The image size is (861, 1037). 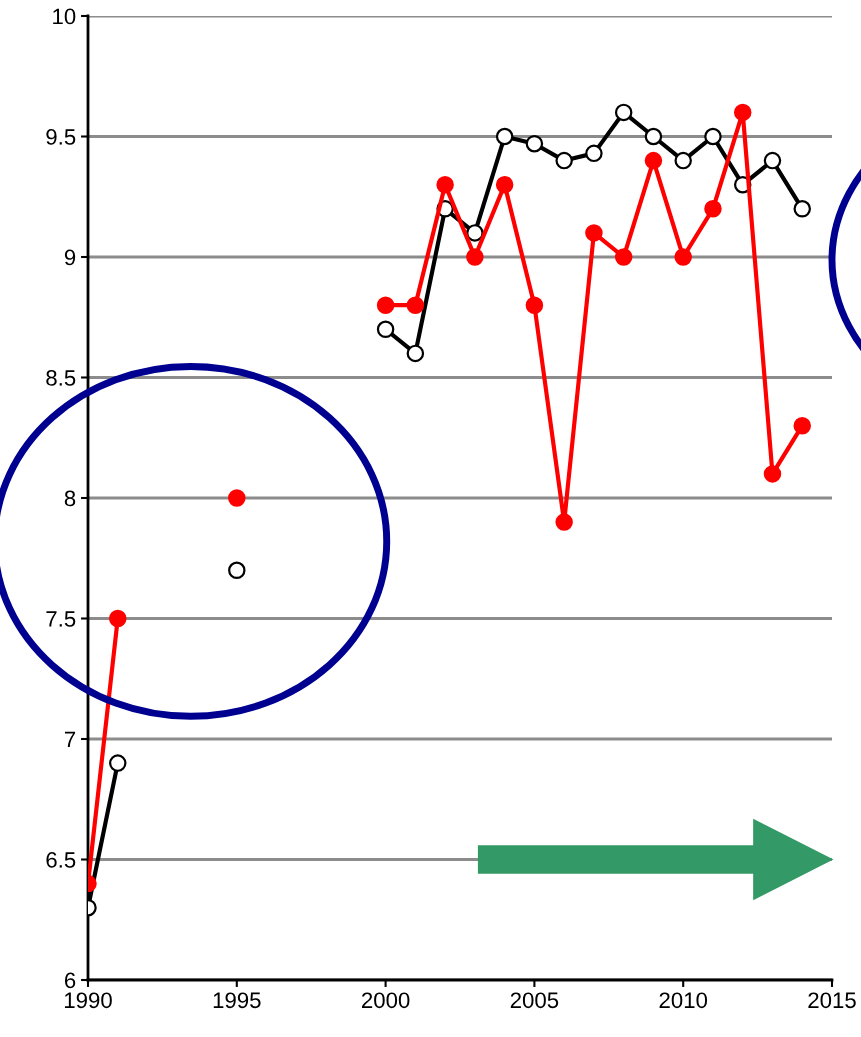 What do you see at coordinates (237, 1000) in the screenshot?
I see `x-tick-label: 1995` at bounding box center [237, 1000].